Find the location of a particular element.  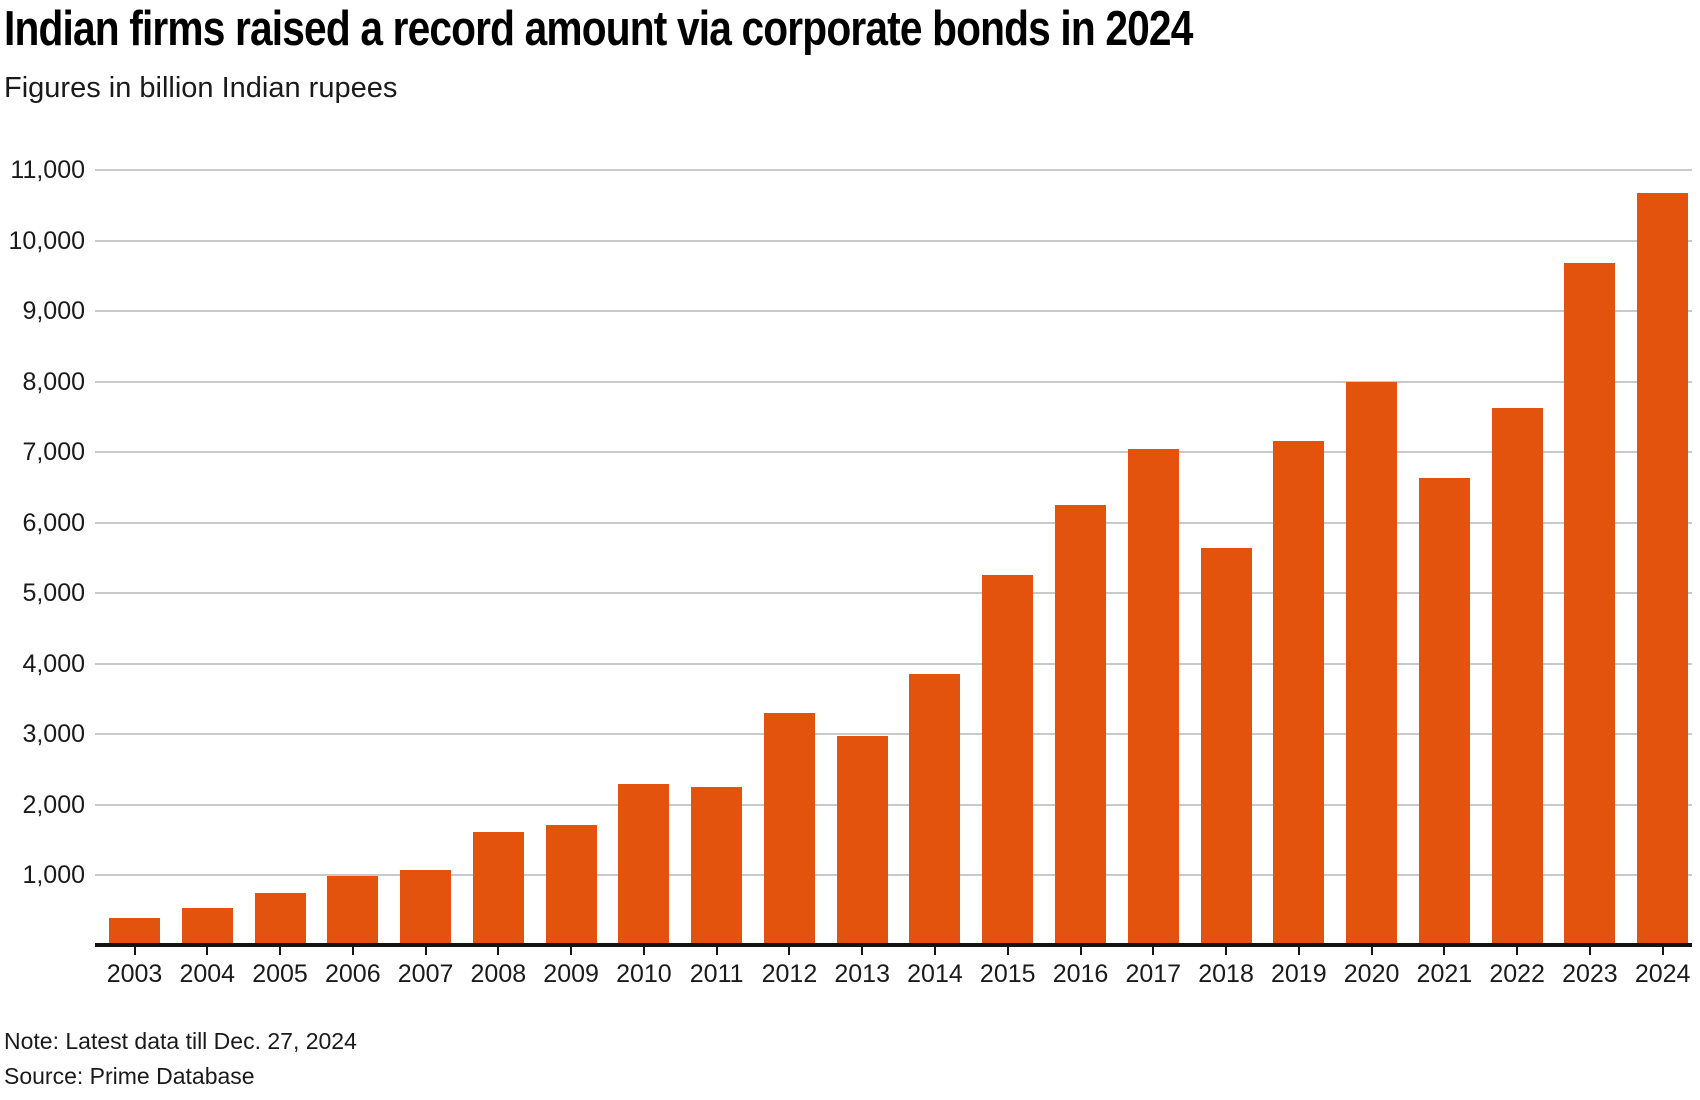

x-axis-label-2008: 2008 is located at coordinates (498, 974).